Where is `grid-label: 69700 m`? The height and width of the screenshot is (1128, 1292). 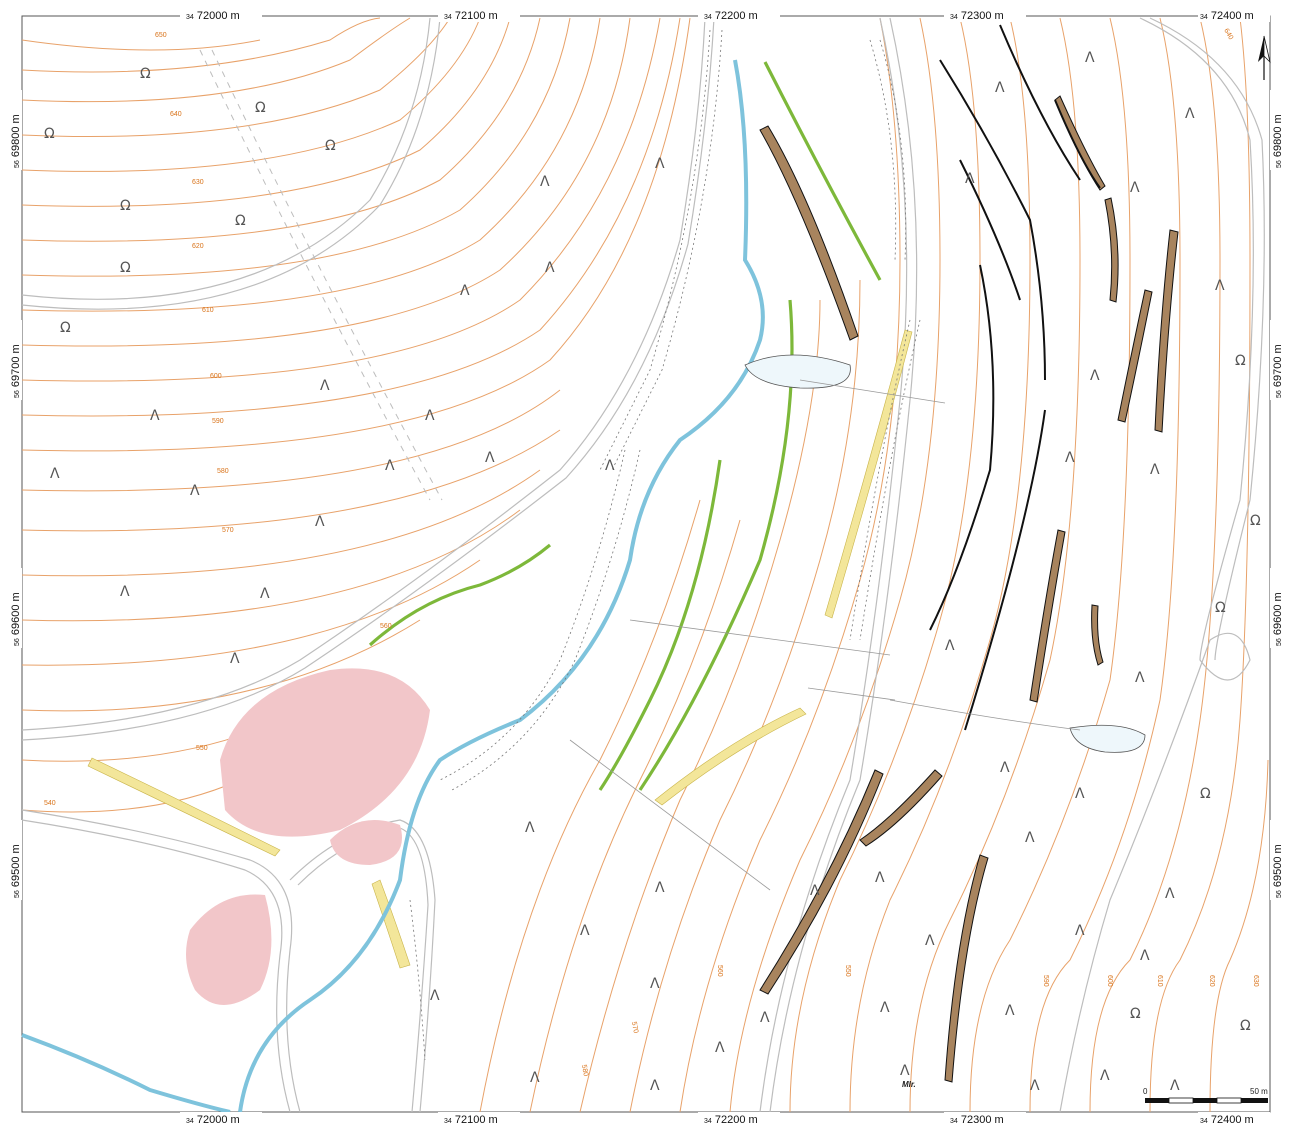
grid-label: 69700 m is located at coordinates (1278, 365).